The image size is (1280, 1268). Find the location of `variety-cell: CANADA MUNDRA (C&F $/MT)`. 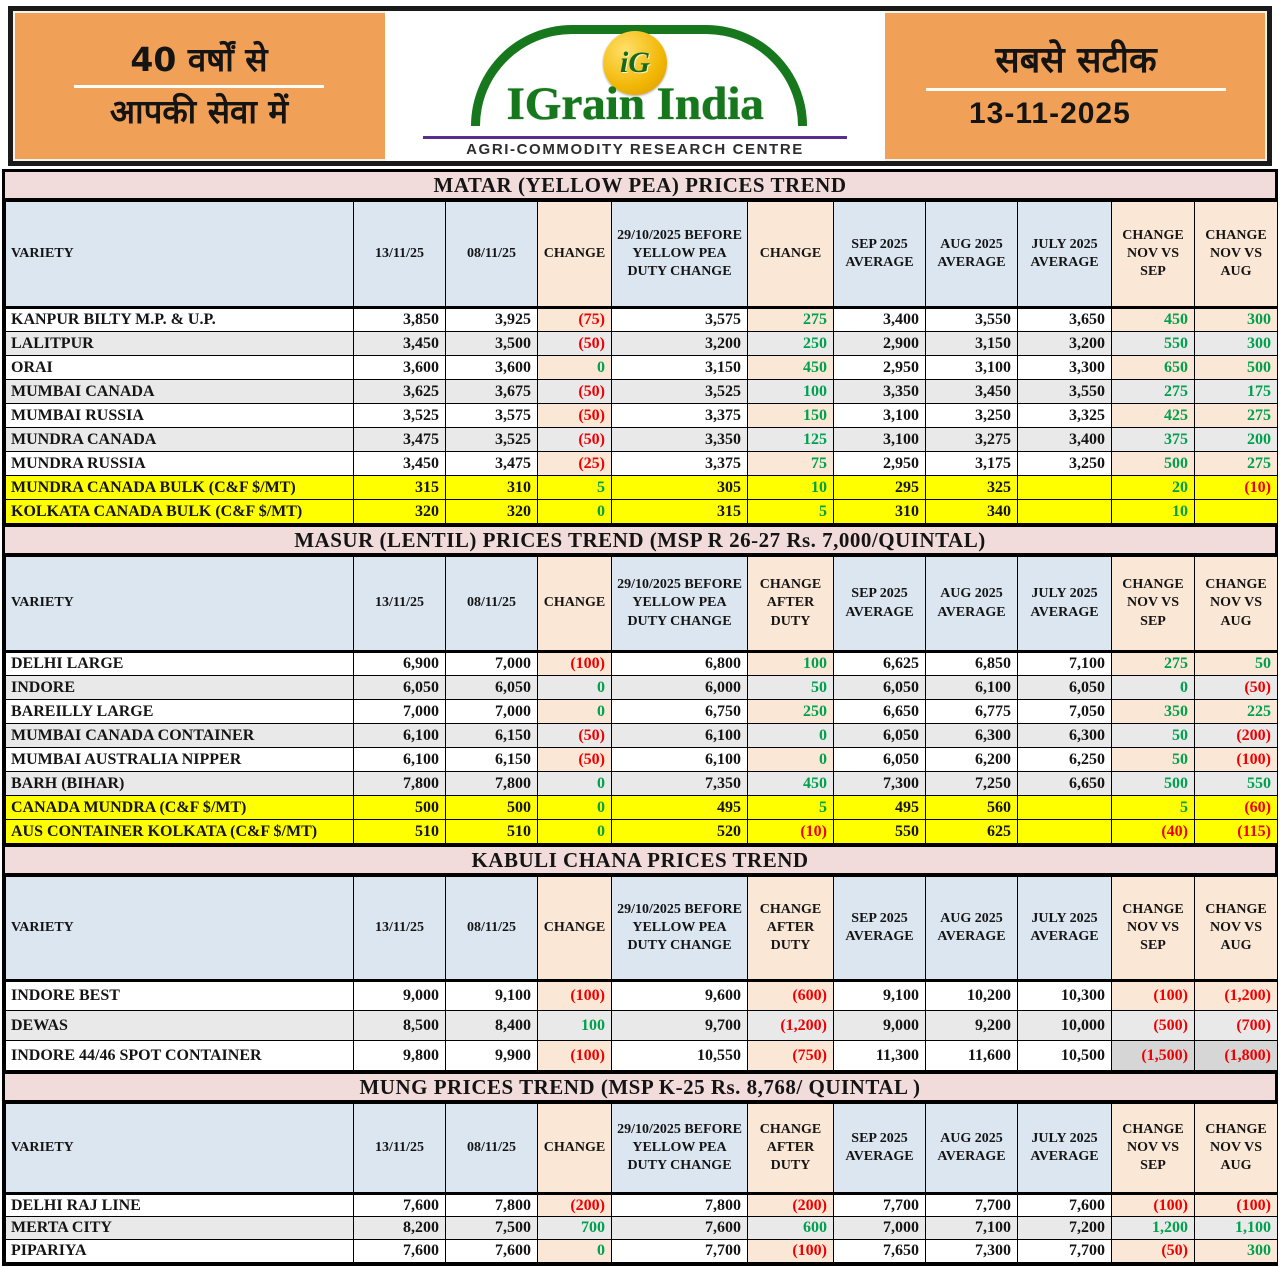

variety-cell: CANADA MUNDRA (C&F $/MT) is located at coordinates (179, 807).